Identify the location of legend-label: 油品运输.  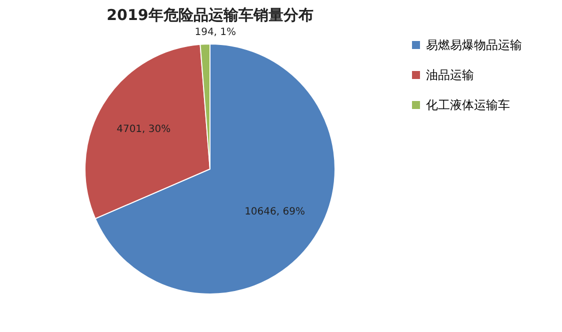
(450, 75).